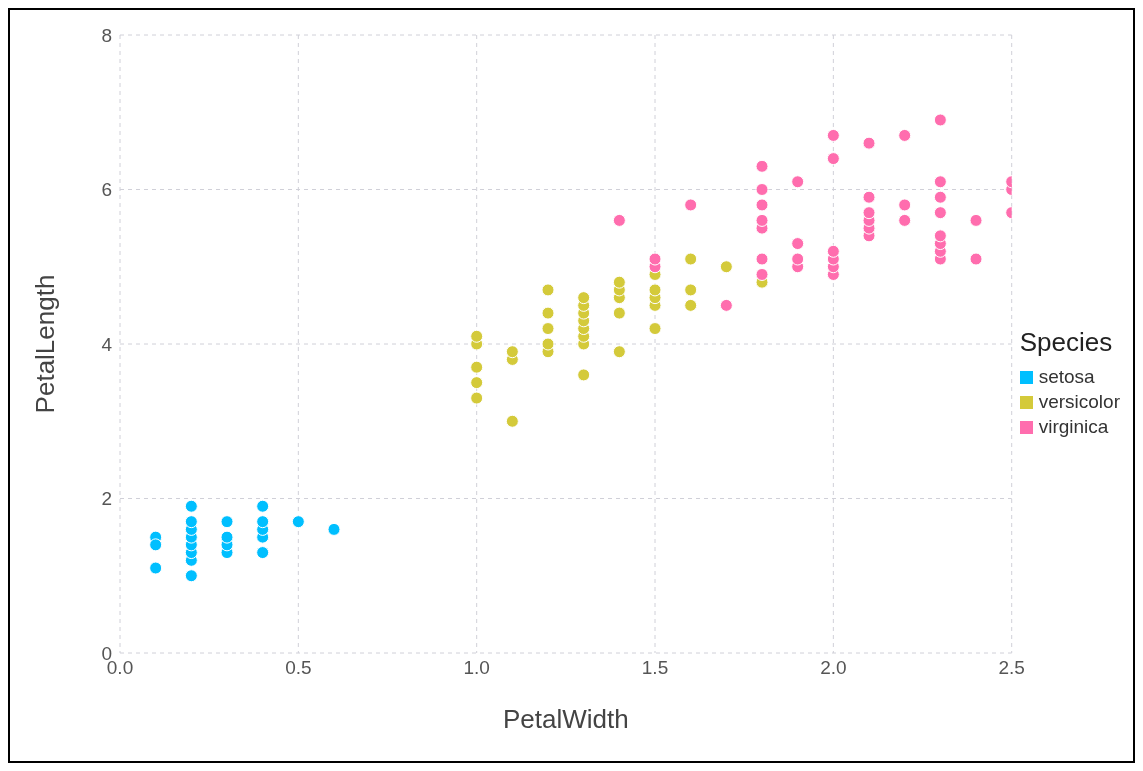 This screenshot has width=1143, height=771. Describe the element at coordinates (45, 344) in the screenshot. I see `y-axis-title: PetalLength` at that location.